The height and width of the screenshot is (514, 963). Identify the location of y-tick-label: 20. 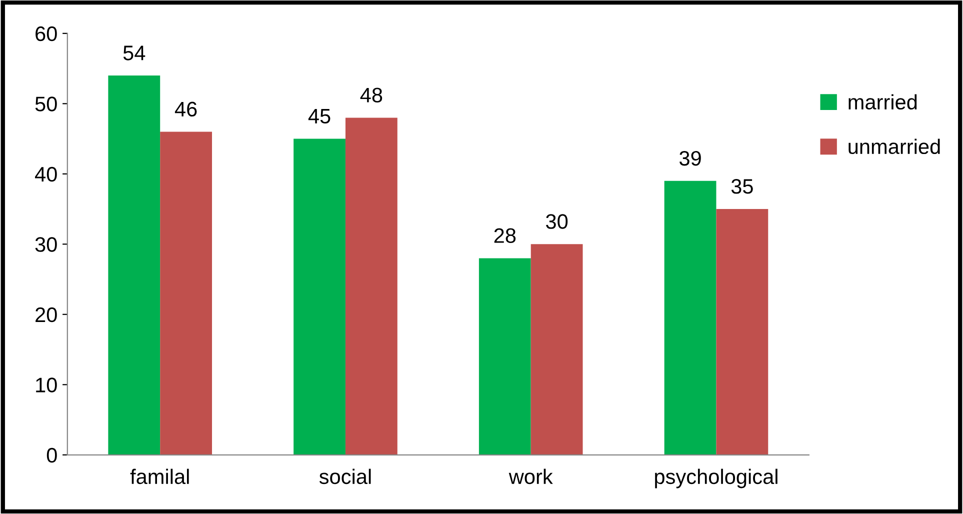
(46, 314).